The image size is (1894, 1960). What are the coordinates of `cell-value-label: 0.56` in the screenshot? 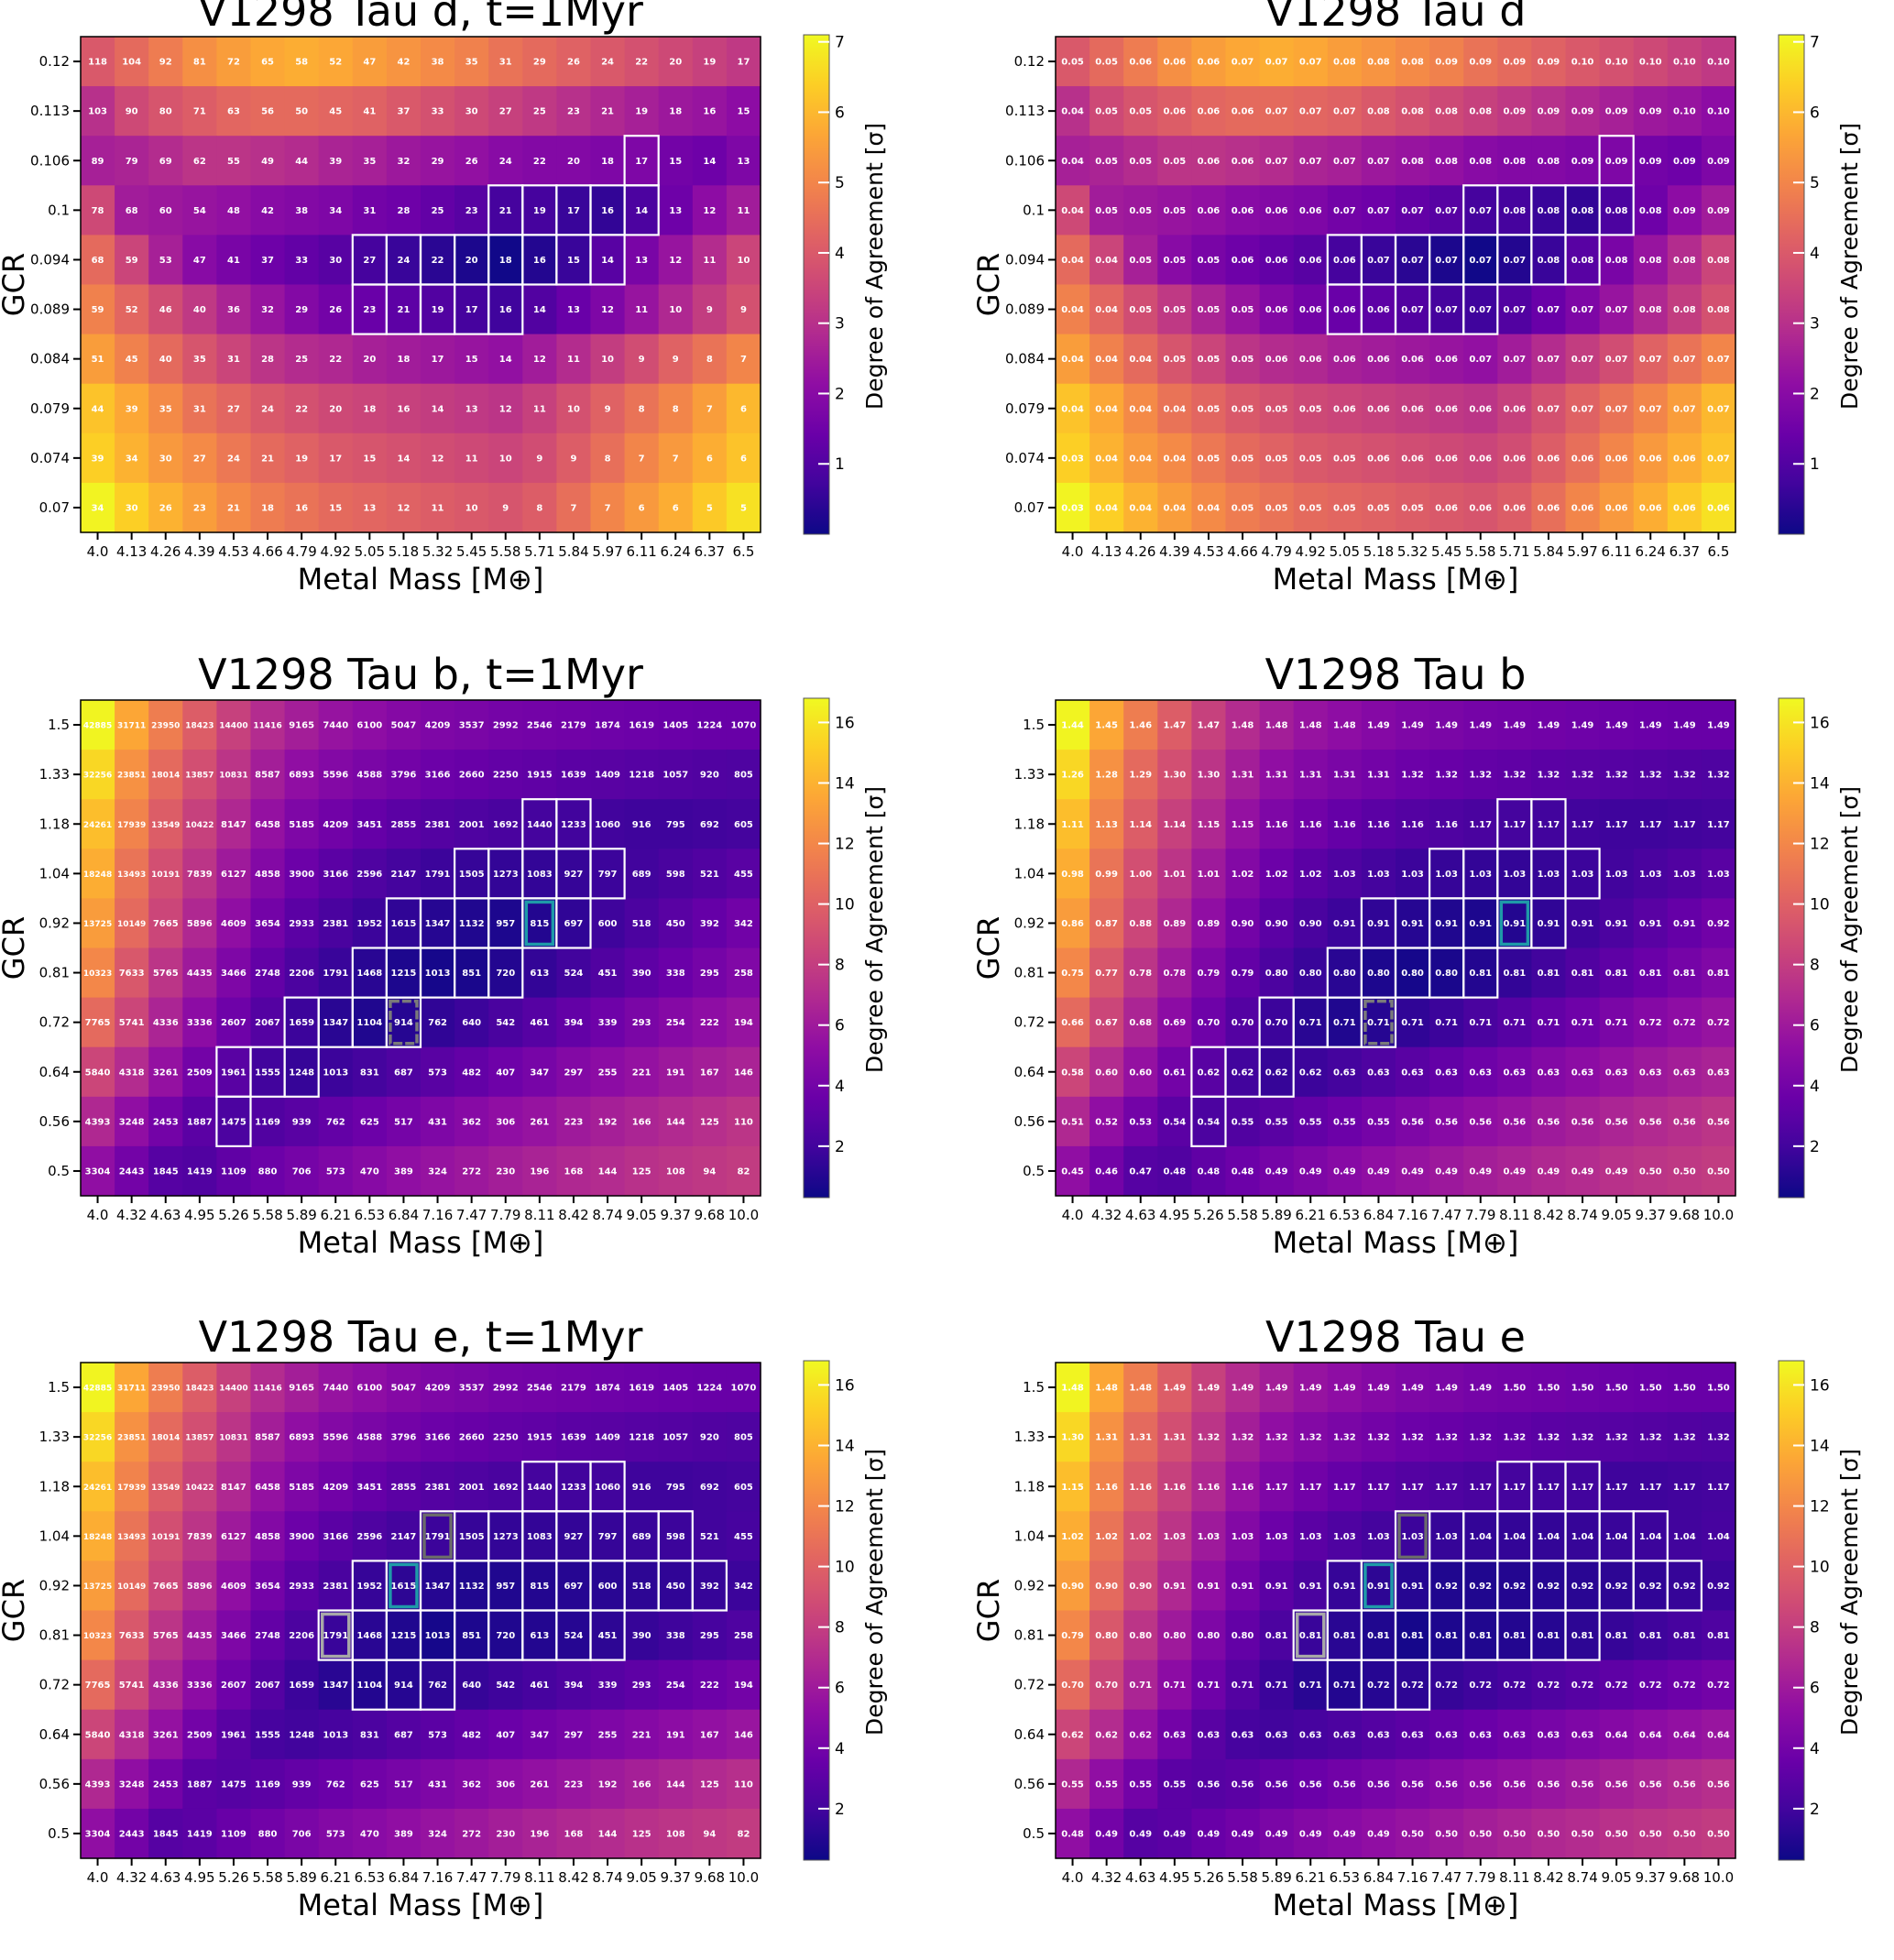 It's located at (1310, 1784).